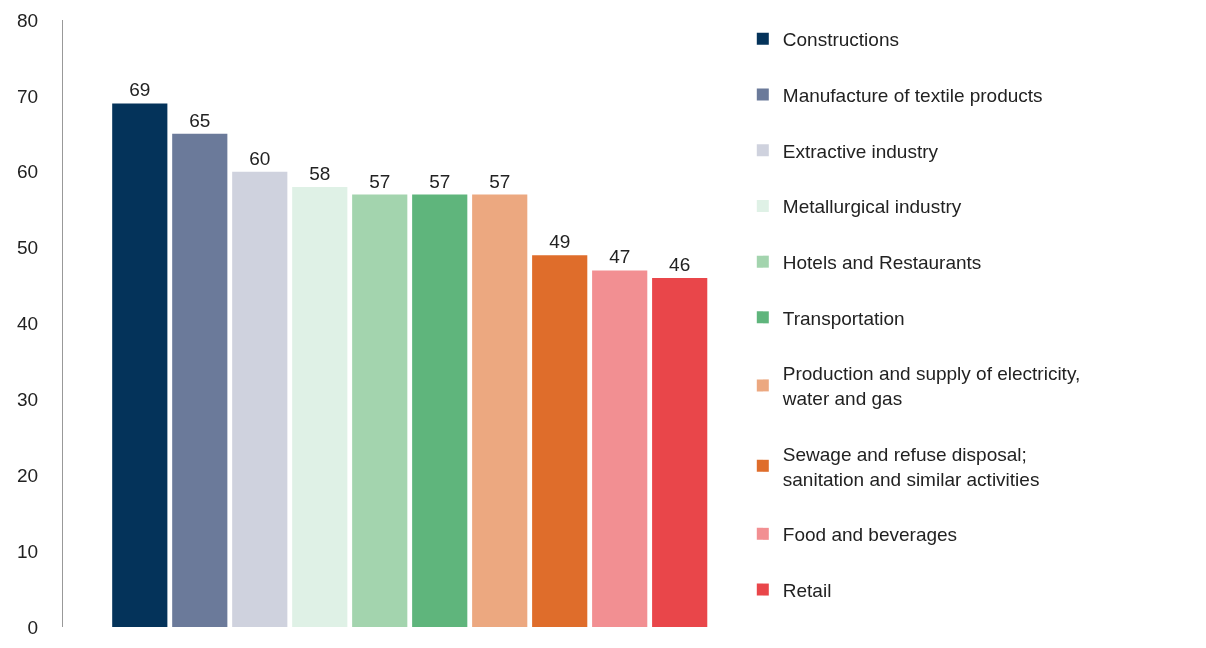 Image resolution: width=1206 pixels, height=648 pixels. Describe the element at coordinates (260, 158) in the screenshot. I see `data-label: 60` at that location.